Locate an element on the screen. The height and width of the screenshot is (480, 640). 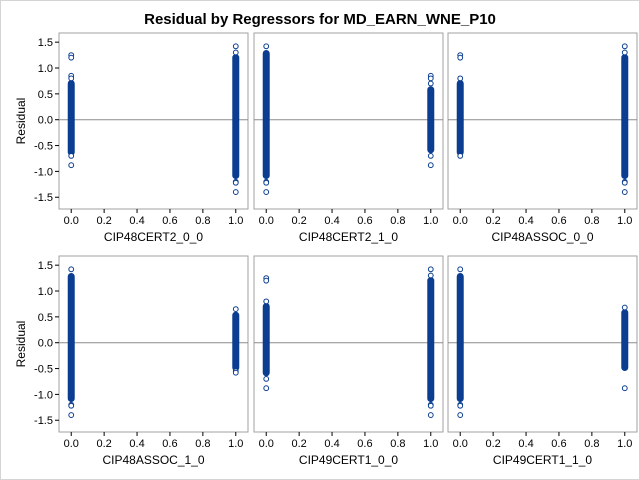
panel-5: 0.0 0.2 0.4 0.6 0.8 1.0 CIP49CERT1_0_0 is located at coordinates (348, 361).